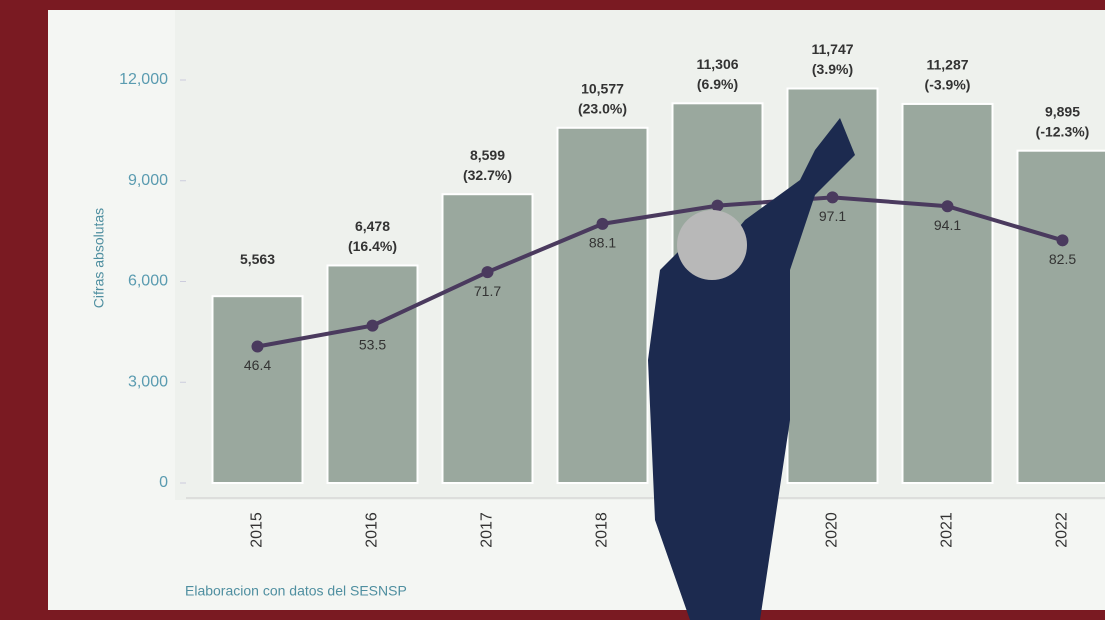 Image resolution: width=1105 pixels, height=620 pixels. What do you see at coordinates (143, 79) in the screenshot?
I see `y-tick-label: 12,000` at bounding box center [143, 79].